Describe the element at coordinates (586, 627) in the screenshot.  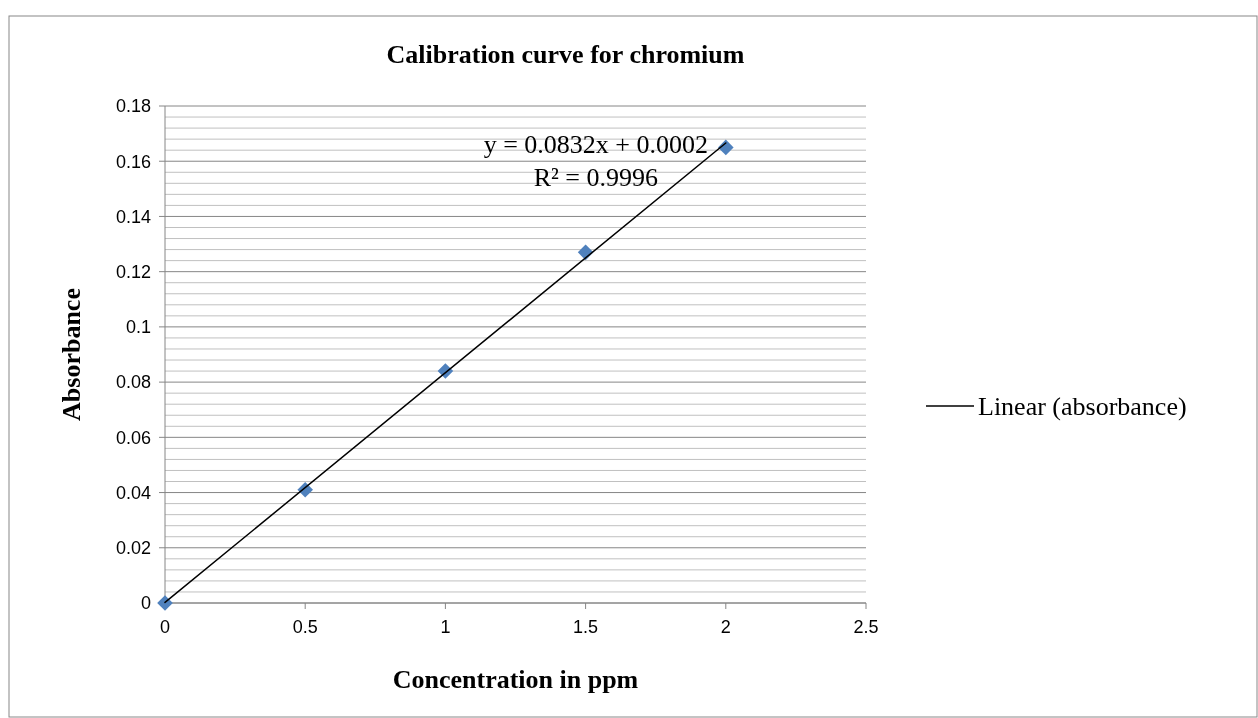
I see `x-tick-label: 1.5` at that location.